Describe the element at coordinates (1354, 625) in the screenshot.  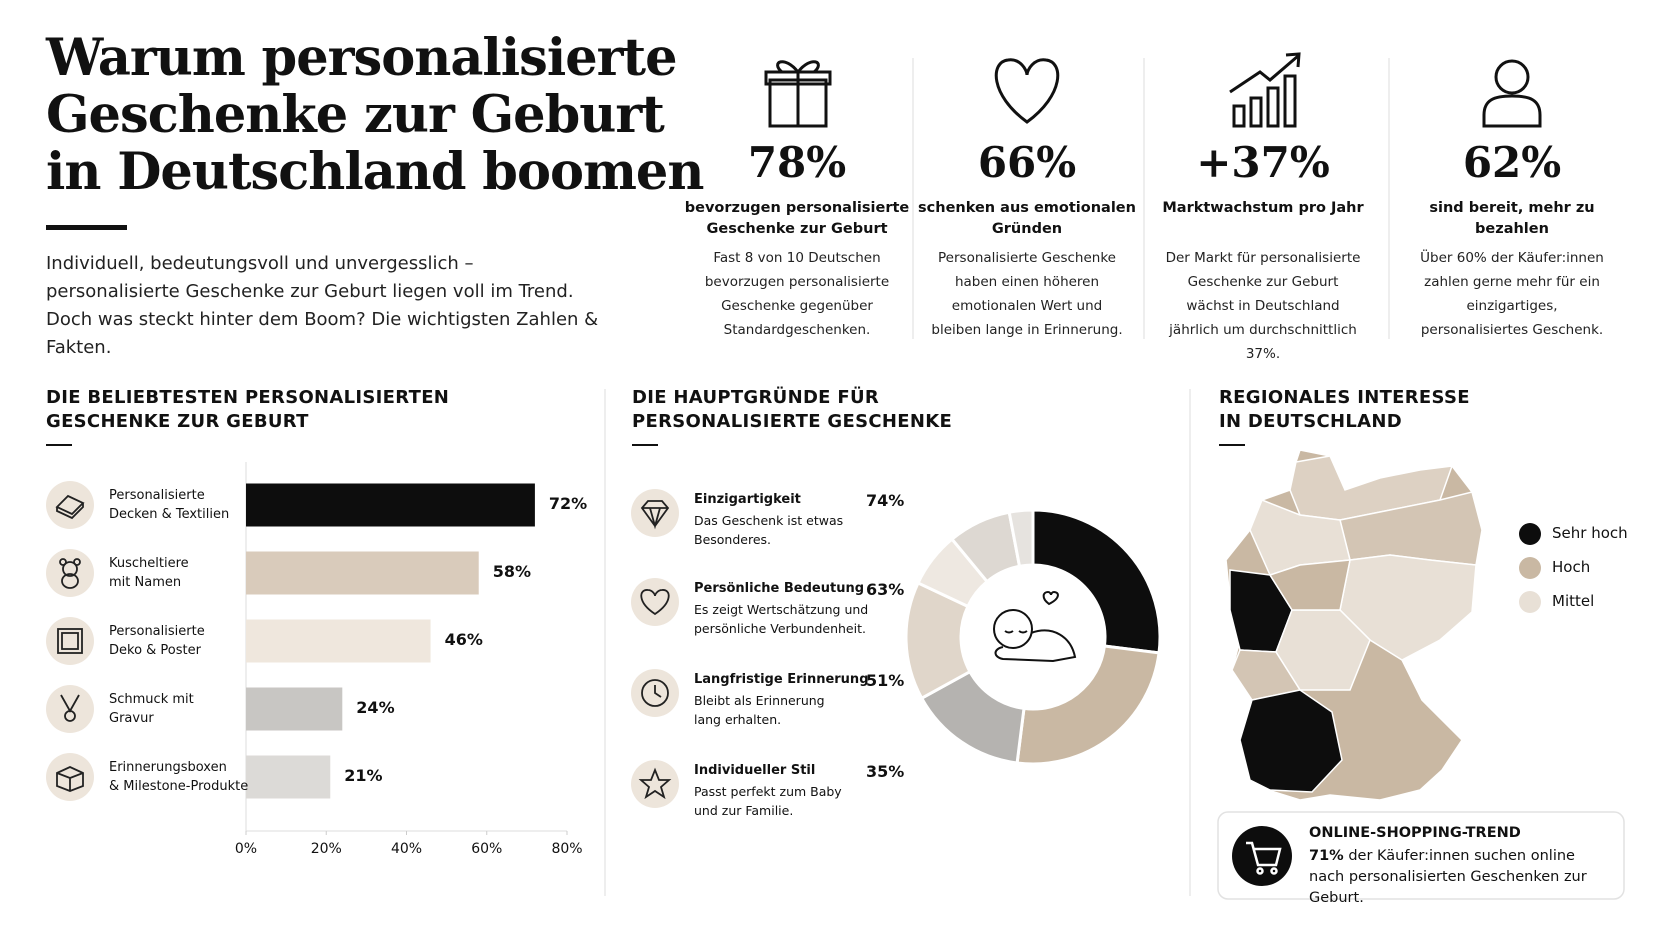
I see `germany-map` at that location.